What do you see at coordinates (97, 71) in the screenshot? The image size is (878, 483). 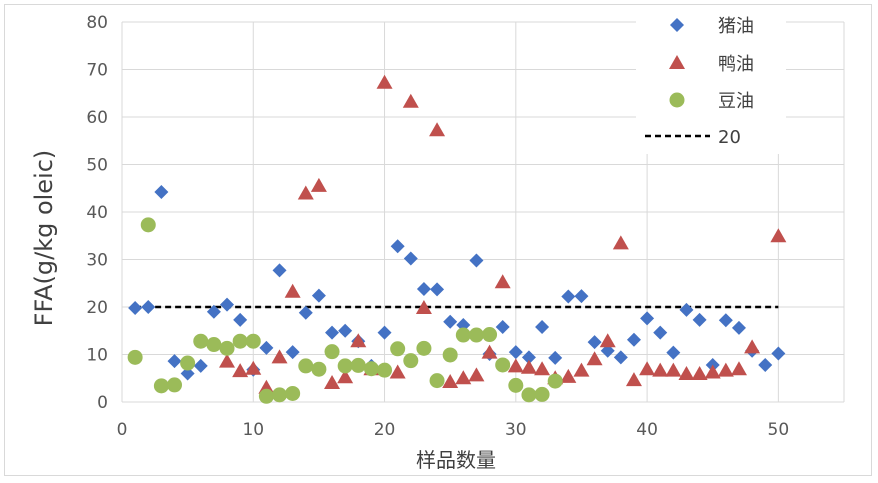 I see `y-tick-label: 70` at bounding box center [97, 71].